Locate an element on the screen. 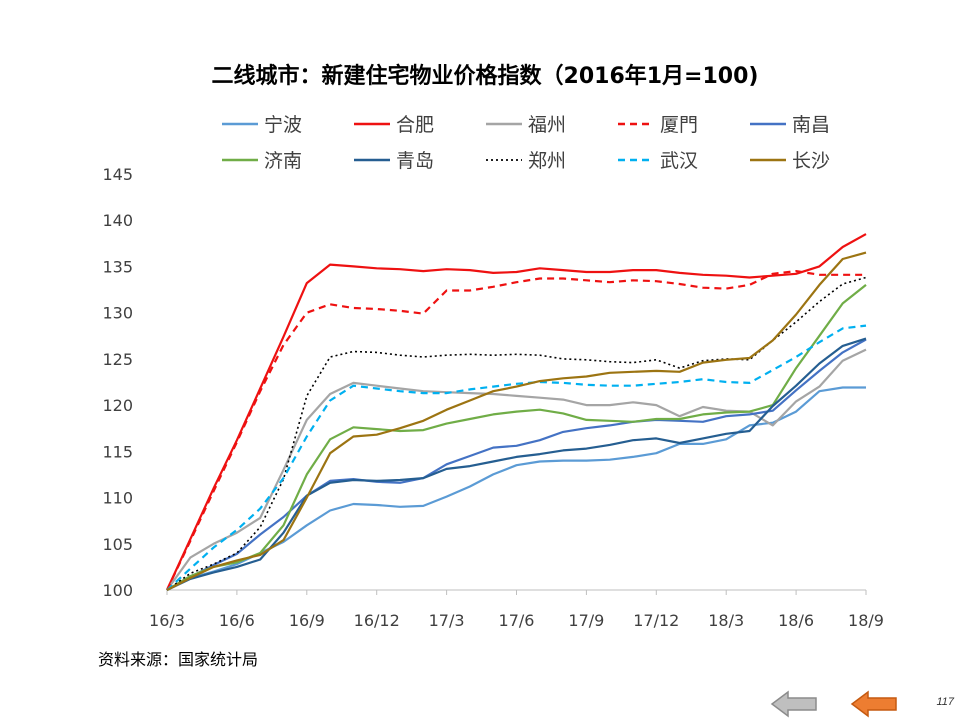 This screenshot has width=970, height=719. x-tick-label: 17/6 is located at coordinates (517, 620).